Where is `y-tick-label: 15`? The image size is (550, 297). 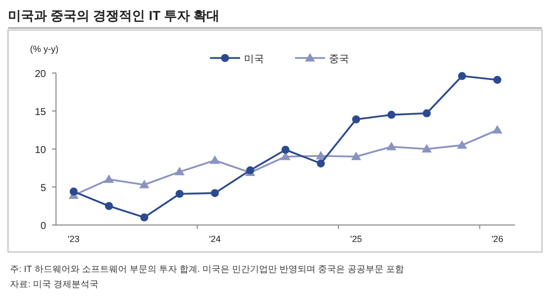 y-tick-label: 15 is located at coordinates (40, 112).